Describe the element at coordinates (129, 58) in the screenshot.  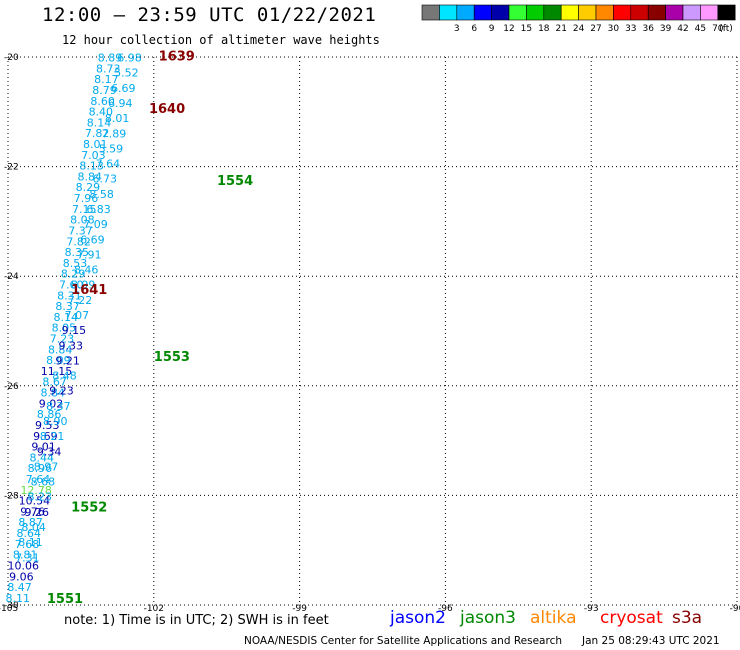
I see `swh-value: 6.98` at that location.